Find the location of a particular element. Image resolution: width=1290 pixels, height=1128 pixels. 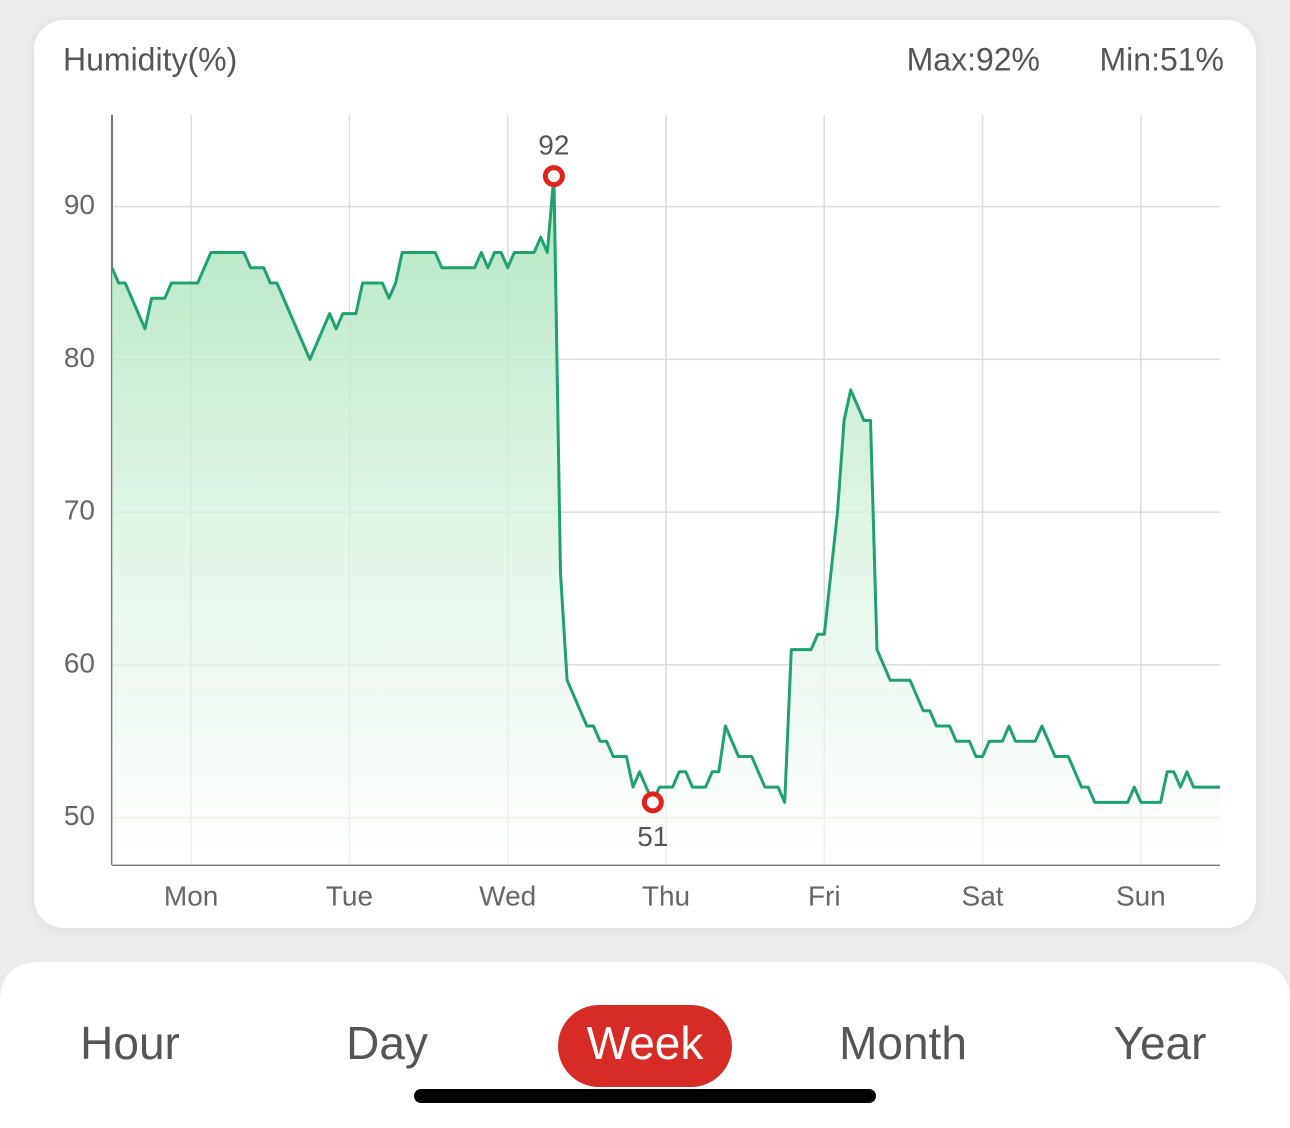

home-indicator is located at coordinates (645, 1096).